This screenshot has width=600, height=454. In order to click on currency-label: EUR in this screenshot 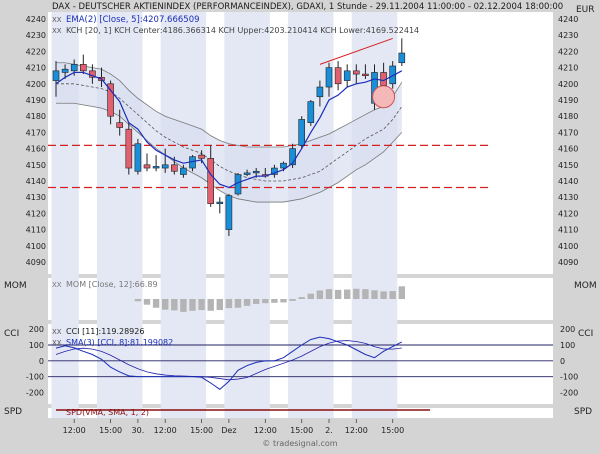, I will do `click(585, 10)`.